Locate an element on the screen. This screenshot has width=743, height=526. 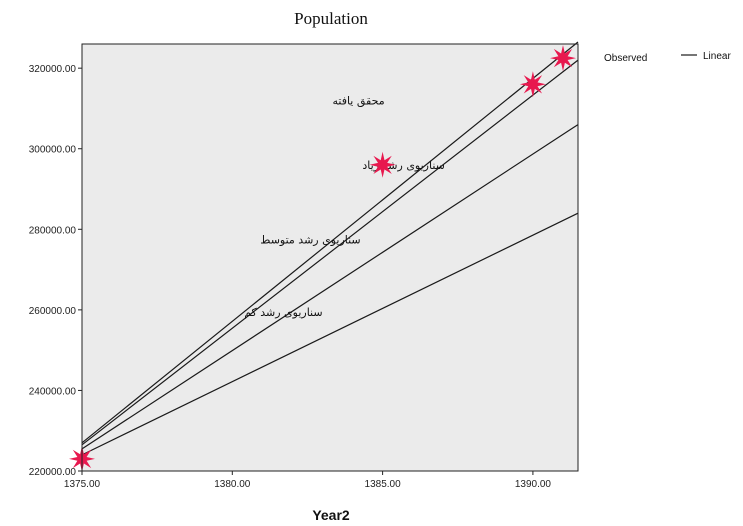
y-tick-label: 240000.00 is located at coordinates (53, 391).